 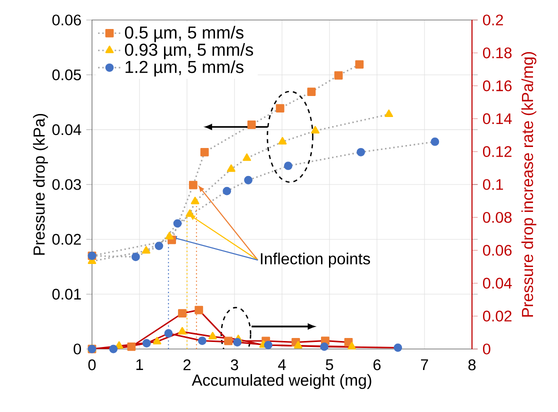 What do you see at coordinates (234, 364) in the screenshot?
I see `x-tick-label: 3` at bounding box center [234, 364].